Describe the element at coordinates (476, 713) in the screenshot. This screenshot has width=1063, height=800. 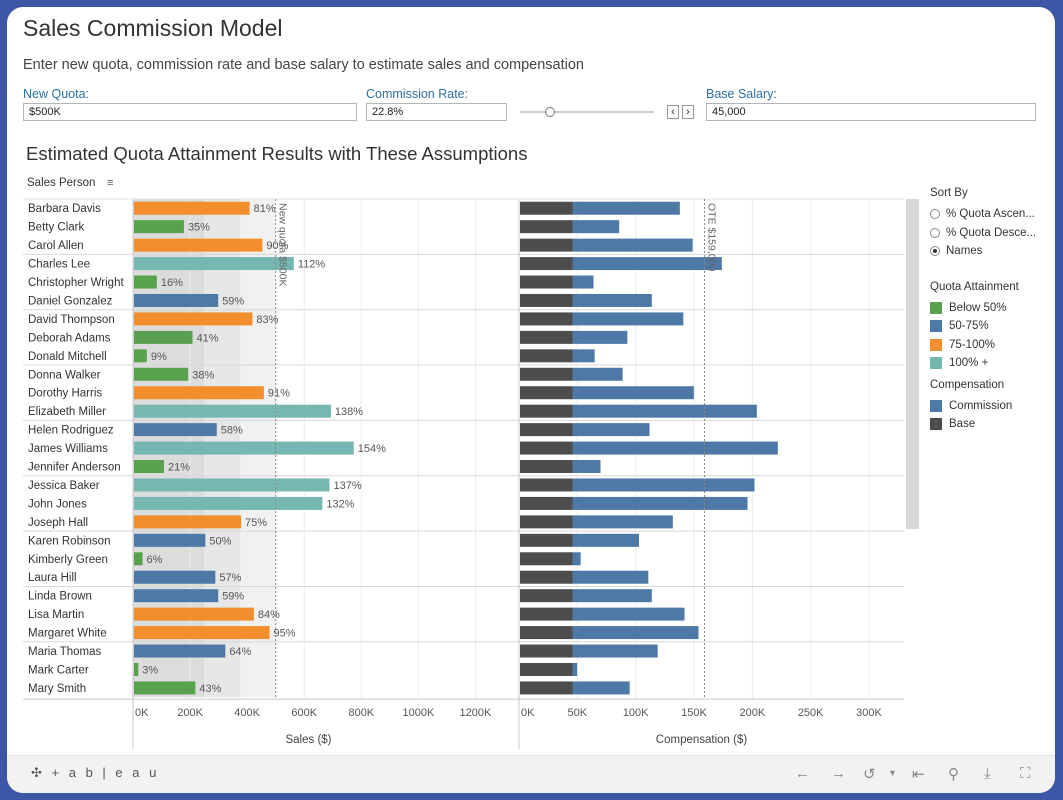
I see `sales-tick-label: 1200K` at that location.